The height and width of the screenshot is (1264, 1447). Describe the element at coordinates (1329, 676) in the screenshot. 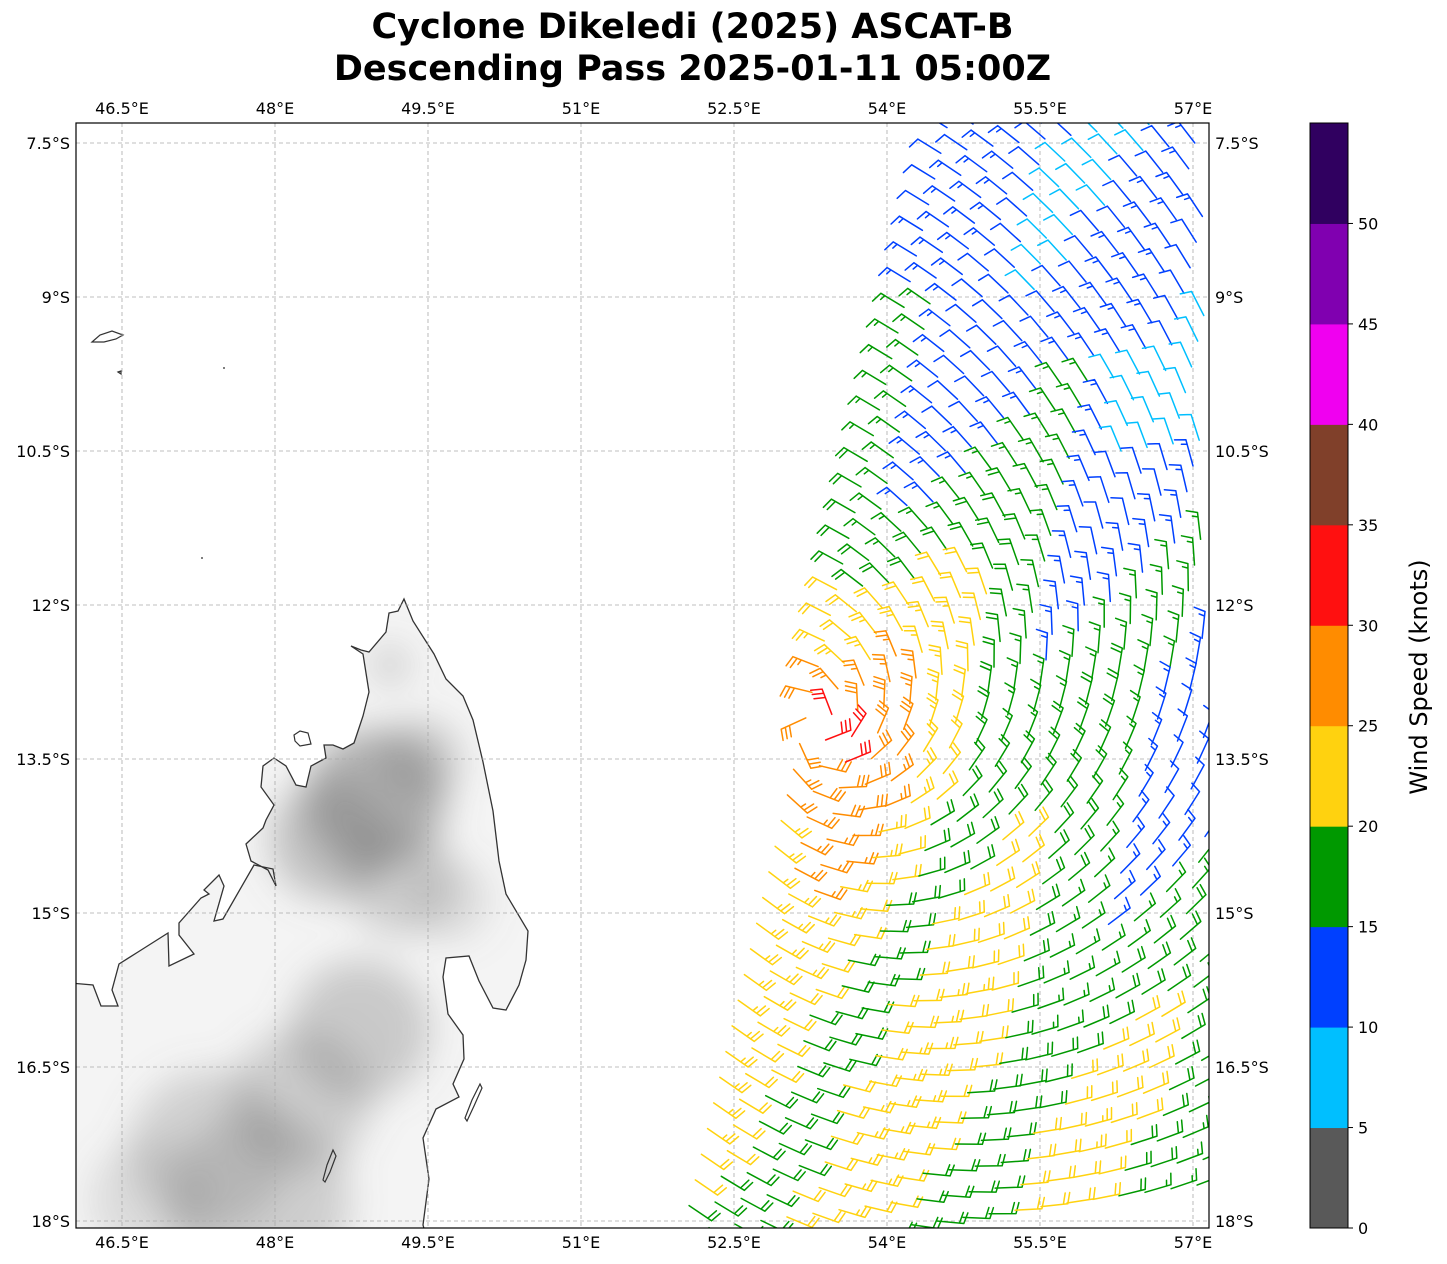

I see `colorbar-segment` at that location.